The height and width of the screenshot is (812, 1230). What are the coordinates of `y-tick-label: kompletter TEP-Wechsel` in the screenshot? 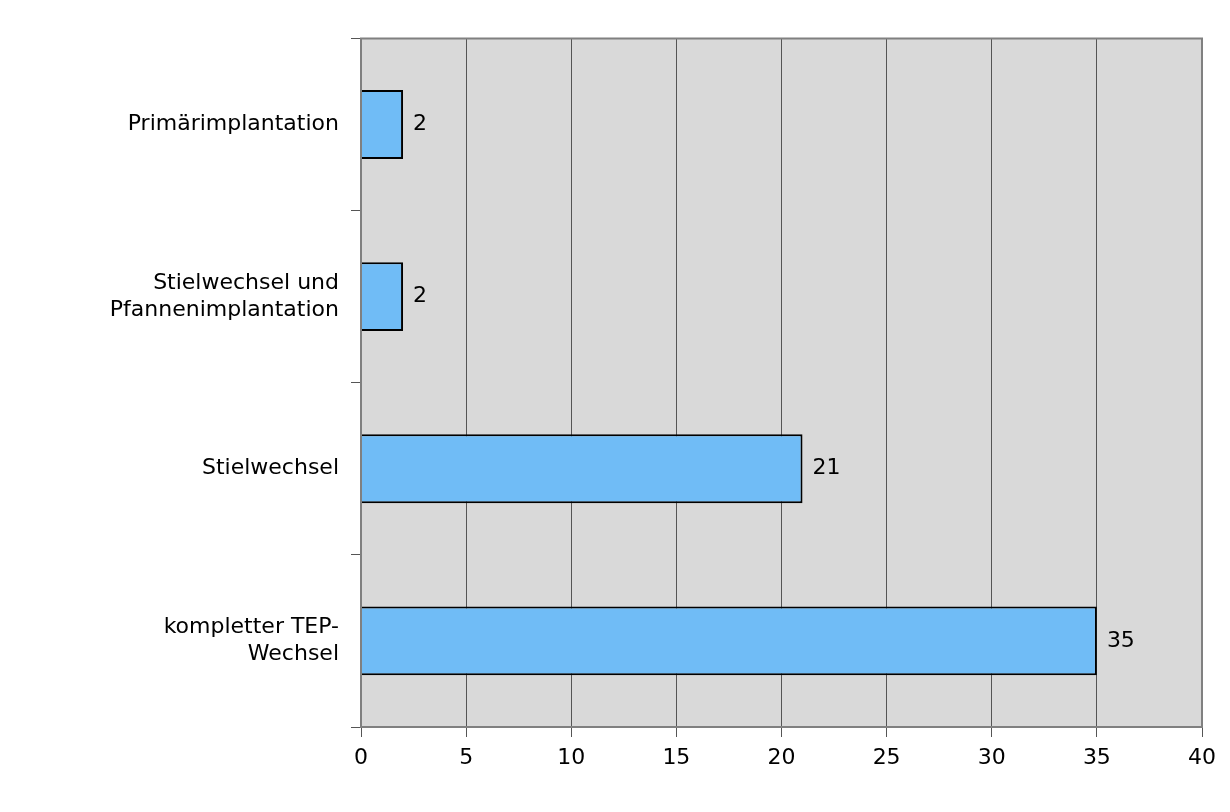 It's located at (251, 639).